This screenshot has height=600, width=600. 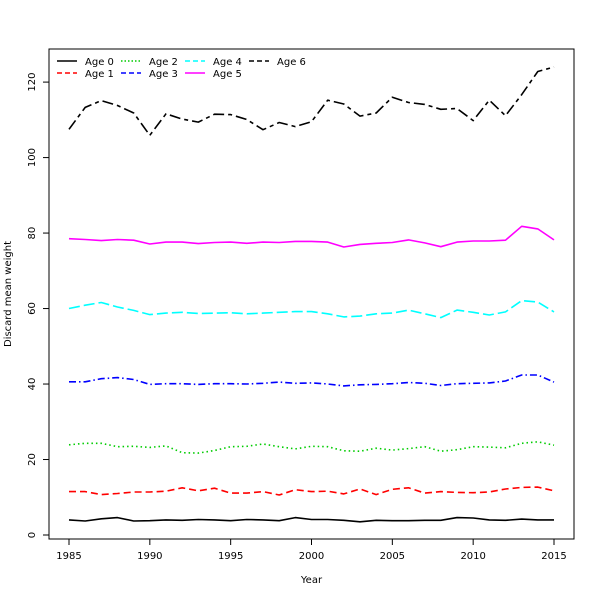 What do you see at coordinates (311, 556) in the screenshot?
I see `x-tick-label: 2000` at bounding box center [311, 556].